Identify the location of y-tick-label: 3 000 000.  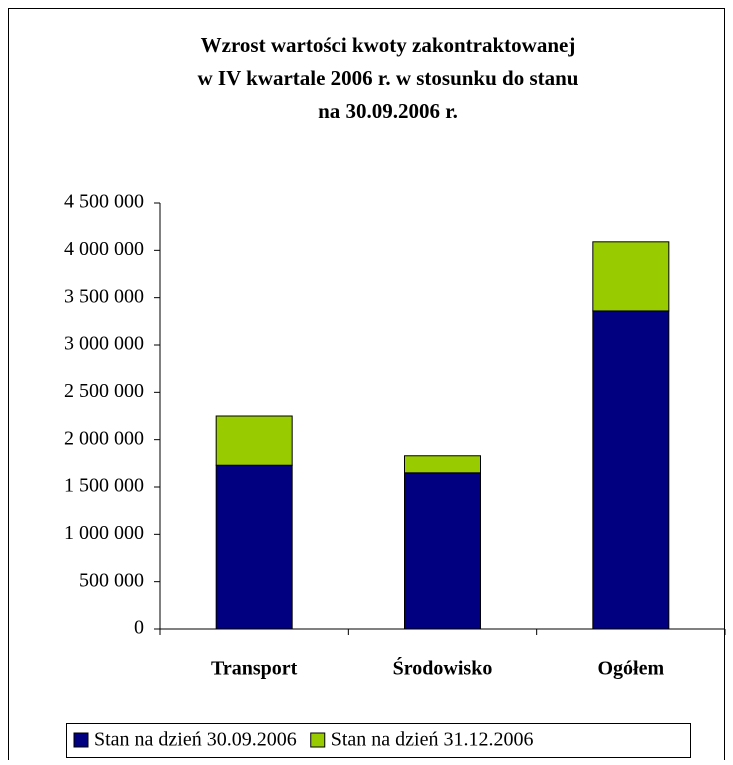
(104, 344).